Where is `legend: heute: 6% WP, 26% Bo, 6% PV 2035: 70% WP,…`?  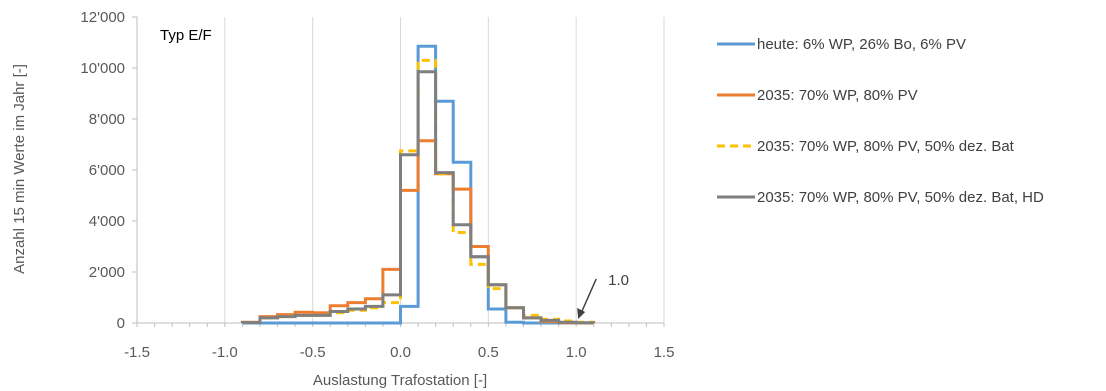 legend: heute: 6% WP, 26% Bo, 6% PV 2035: 70% WP,… is located at coordinates (880, 121).